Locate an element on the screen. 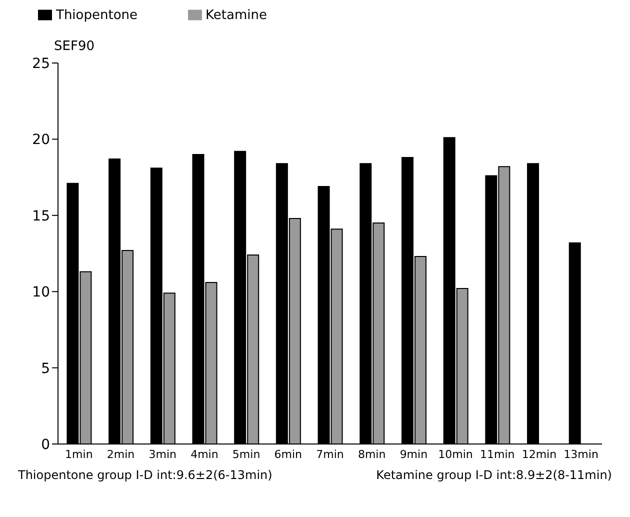 This screenshot has width=630, height=517. x-tick-label: 12min is located at coordinates (539, 454).